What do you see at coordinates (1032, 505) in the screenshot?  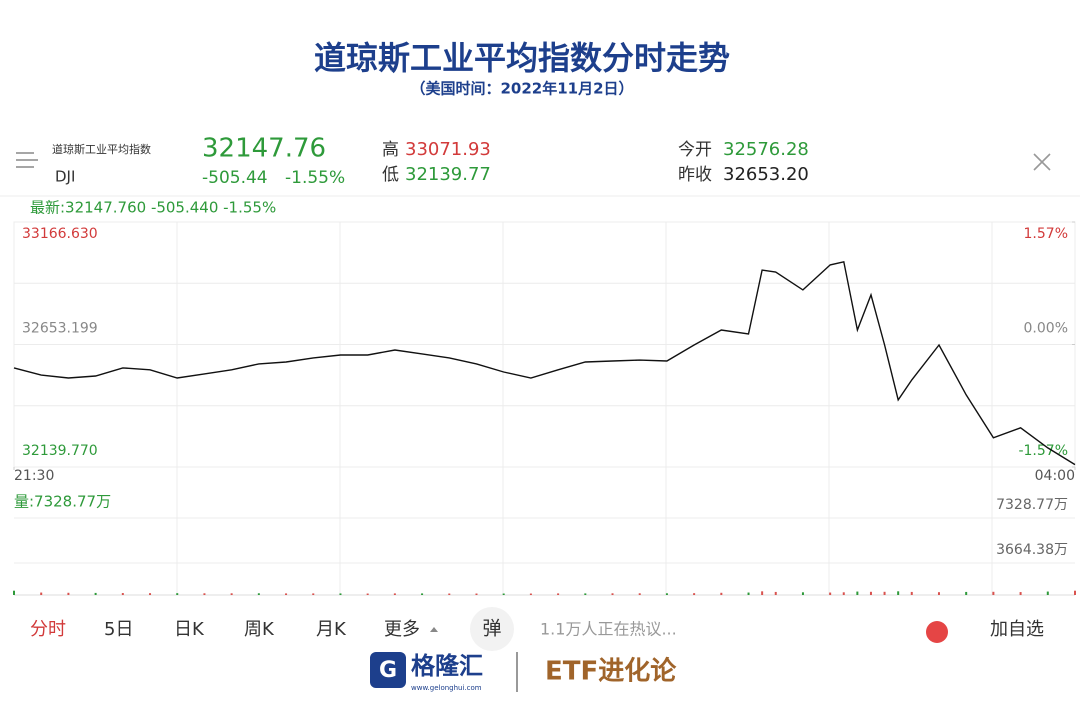 I see `volume-tick-label: 7328.77万` at bounding box center [1032, 505].